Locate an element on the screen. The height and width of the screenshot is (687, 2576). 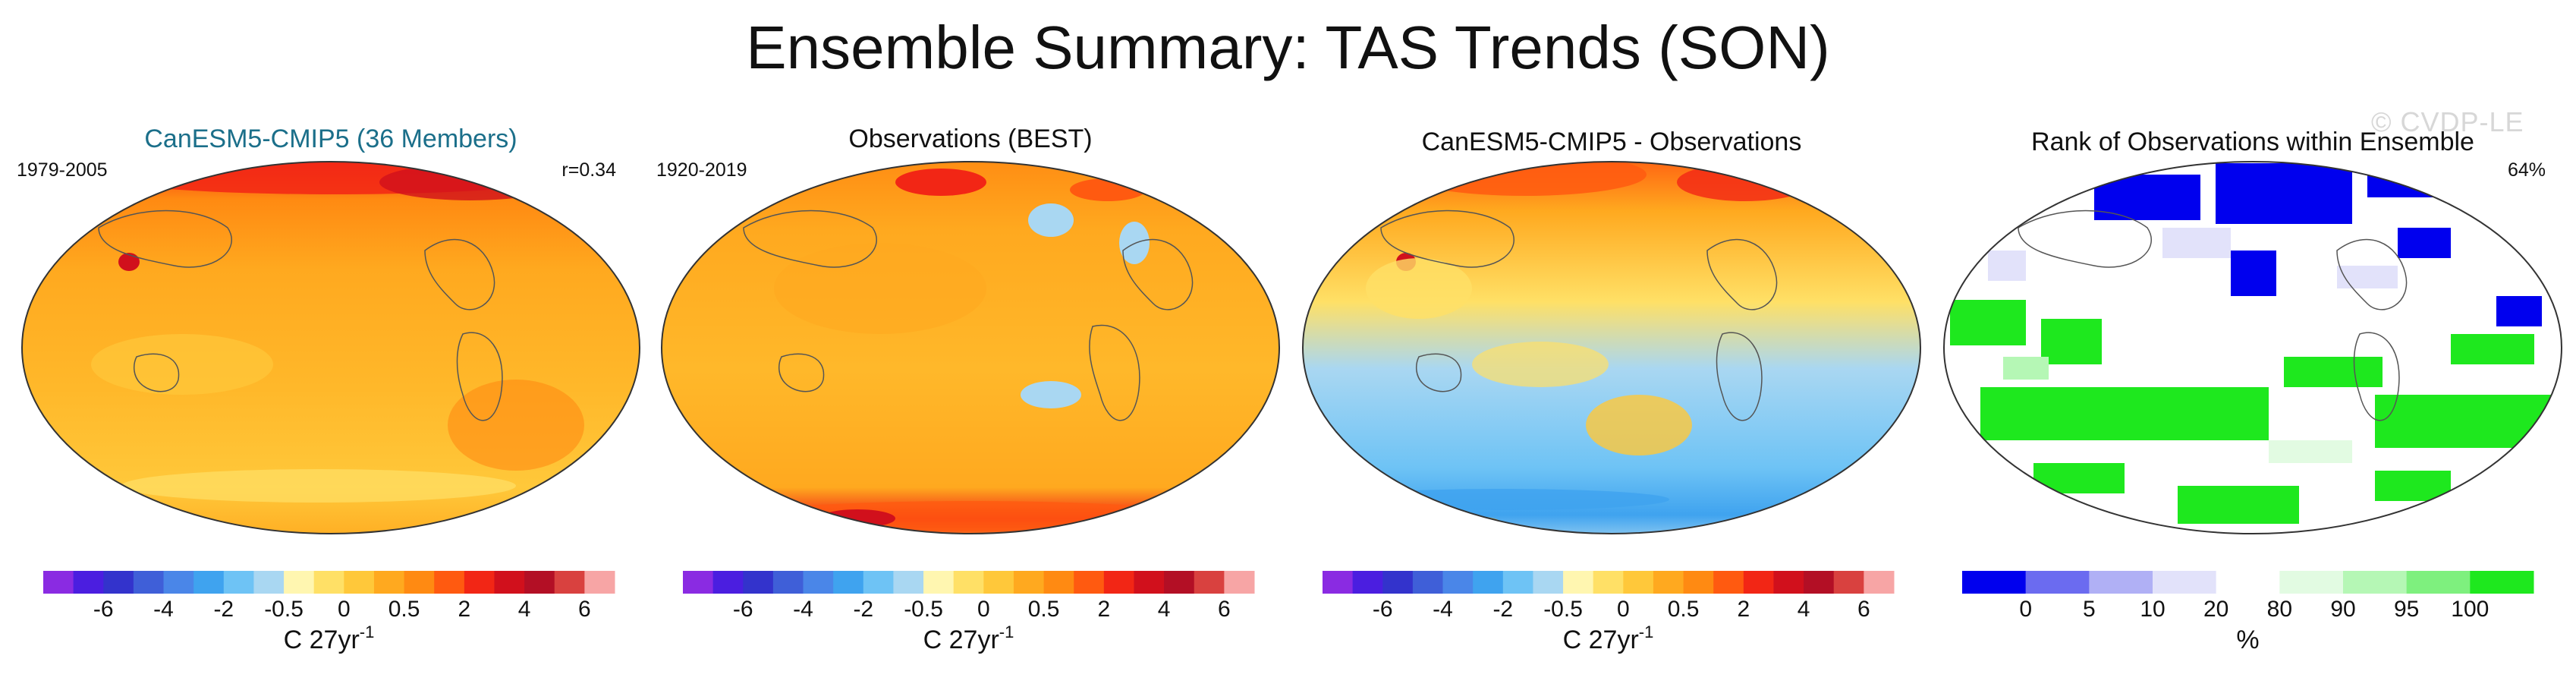
panel-1-period: 1979-2005 is located at coordinates (62, 170).